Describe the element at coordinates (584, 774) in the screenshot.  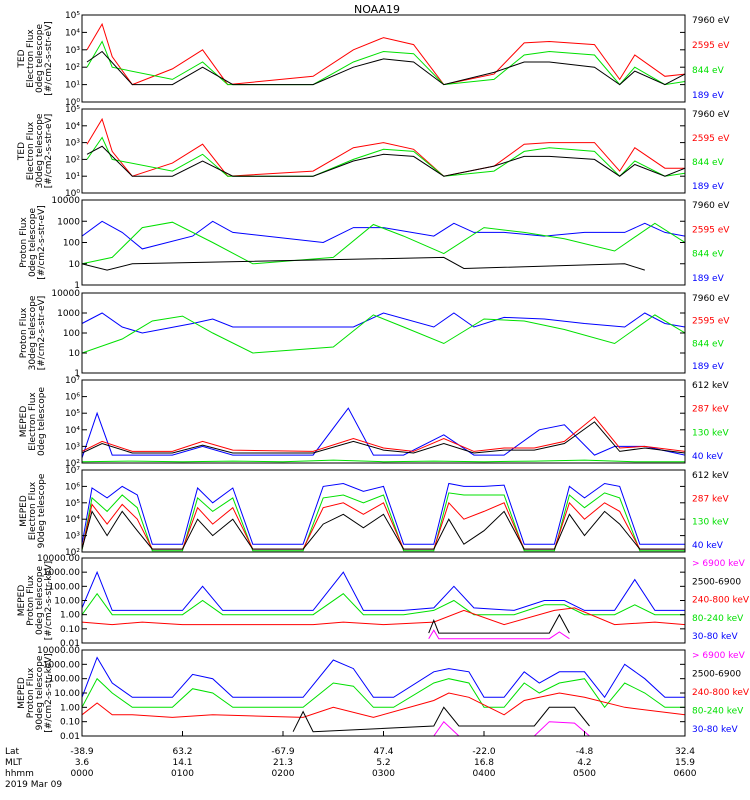
I see `x-tick-hhmm-6: 0500` at that location.